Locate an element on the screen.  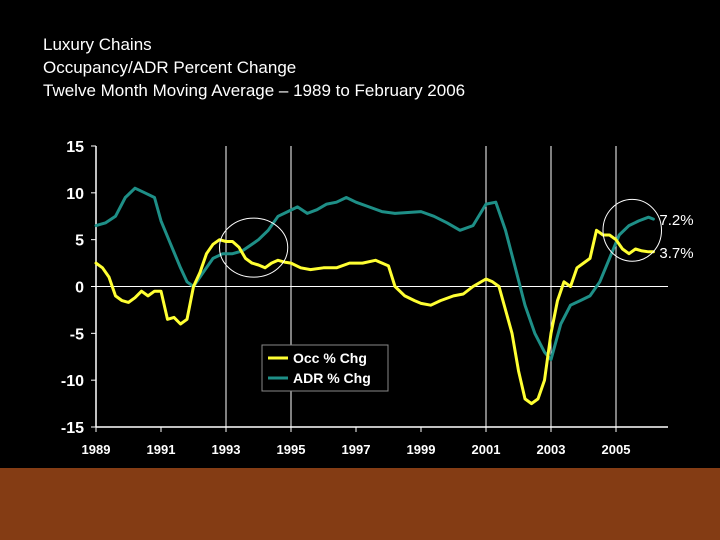
title-line-2: Occupancy/ADR Percent Change is located at coordinates (170, 67).